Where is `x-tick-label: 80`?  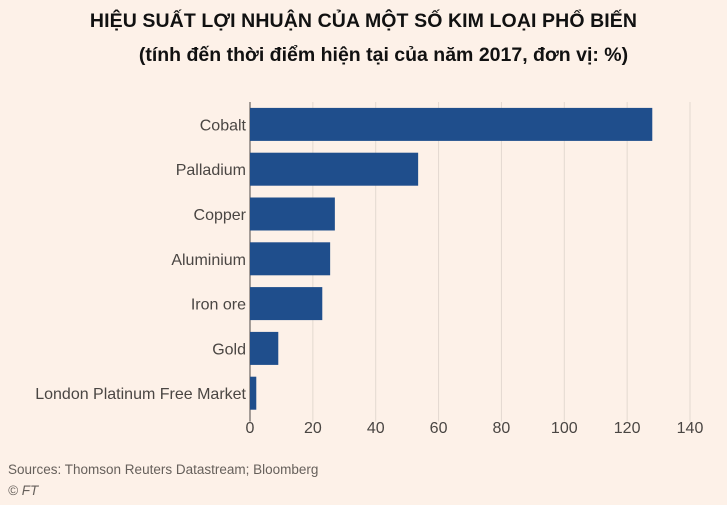
x-tick-label: 80 is located at coordinates (502, 428).